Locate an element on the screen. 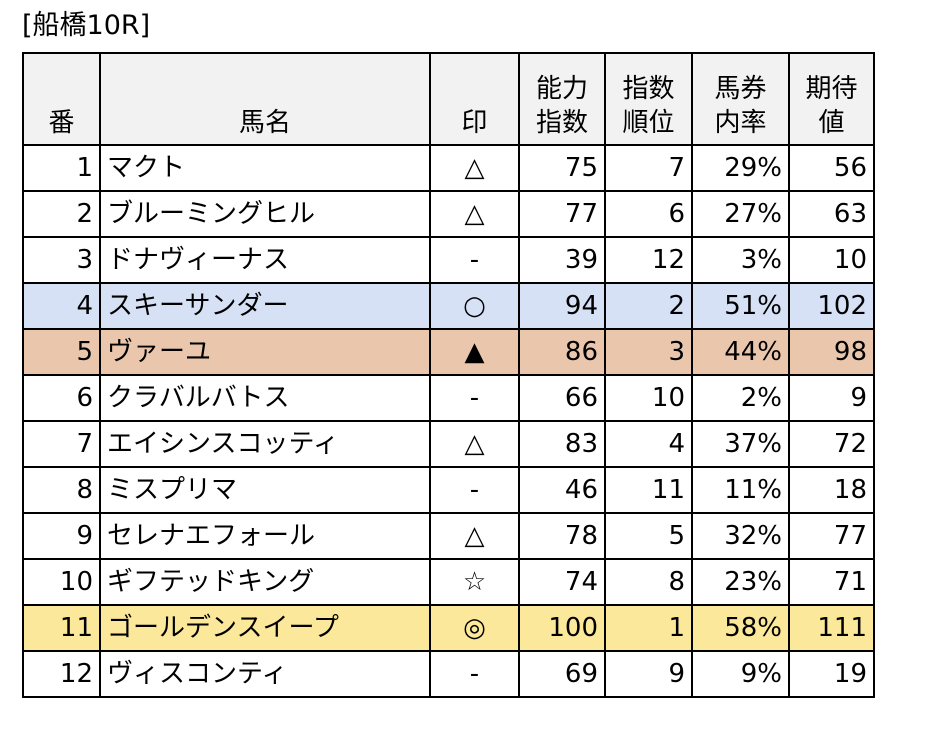  cell-in-rate: 11% is located at coordinates (740, 490).